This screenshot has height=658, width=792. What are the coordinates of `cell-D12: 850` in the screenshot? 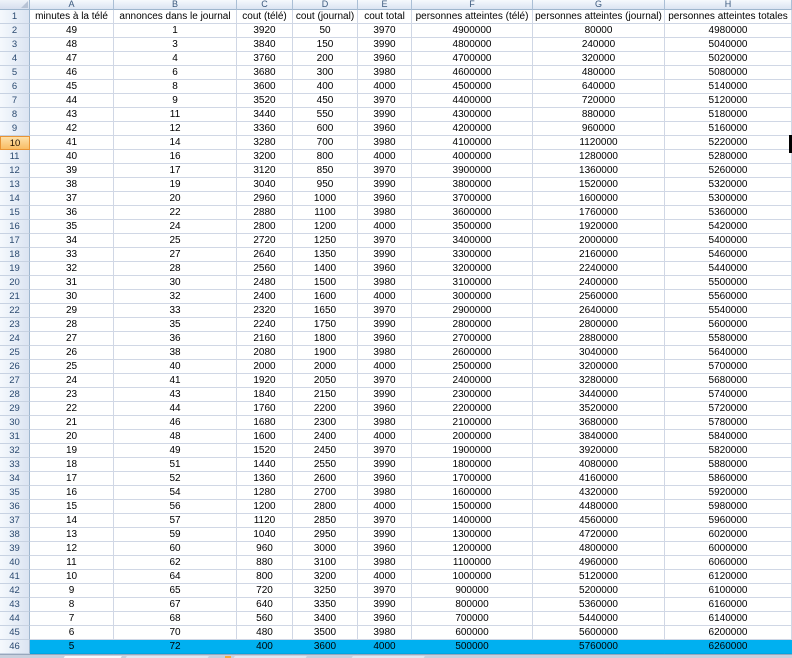 It's located at (325, 171).